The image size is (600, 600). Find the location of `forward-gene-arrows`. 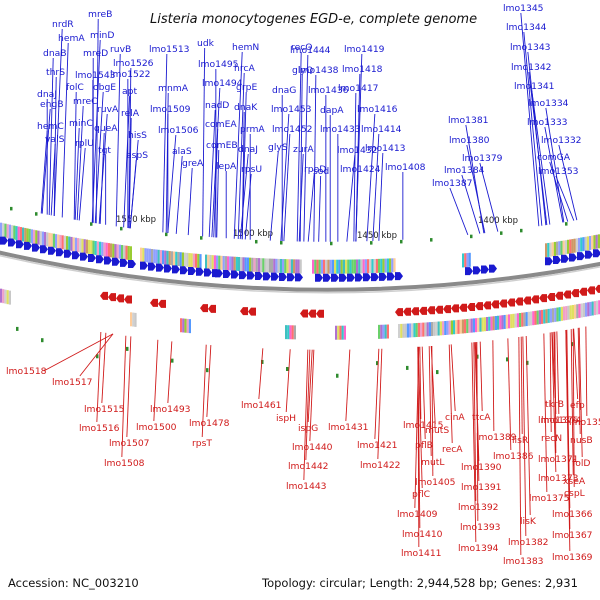

forward-gene-arrows is located at coordinates (300, 259).